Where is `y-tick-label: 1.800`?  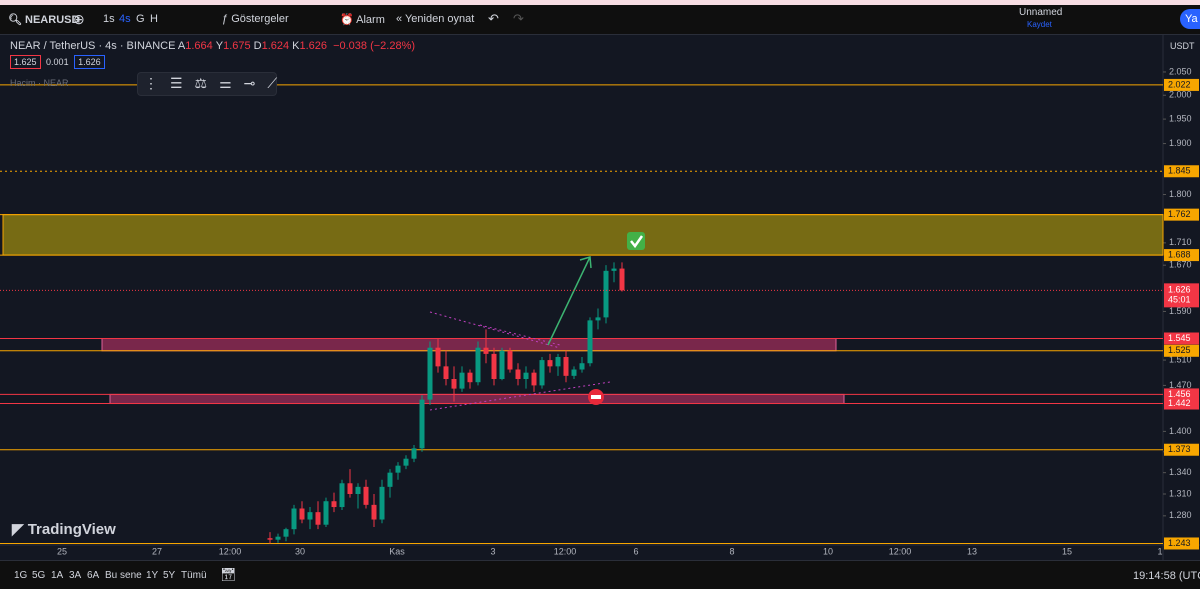 y-tick-label: 1.800 is located at coordinates (1180, 194).